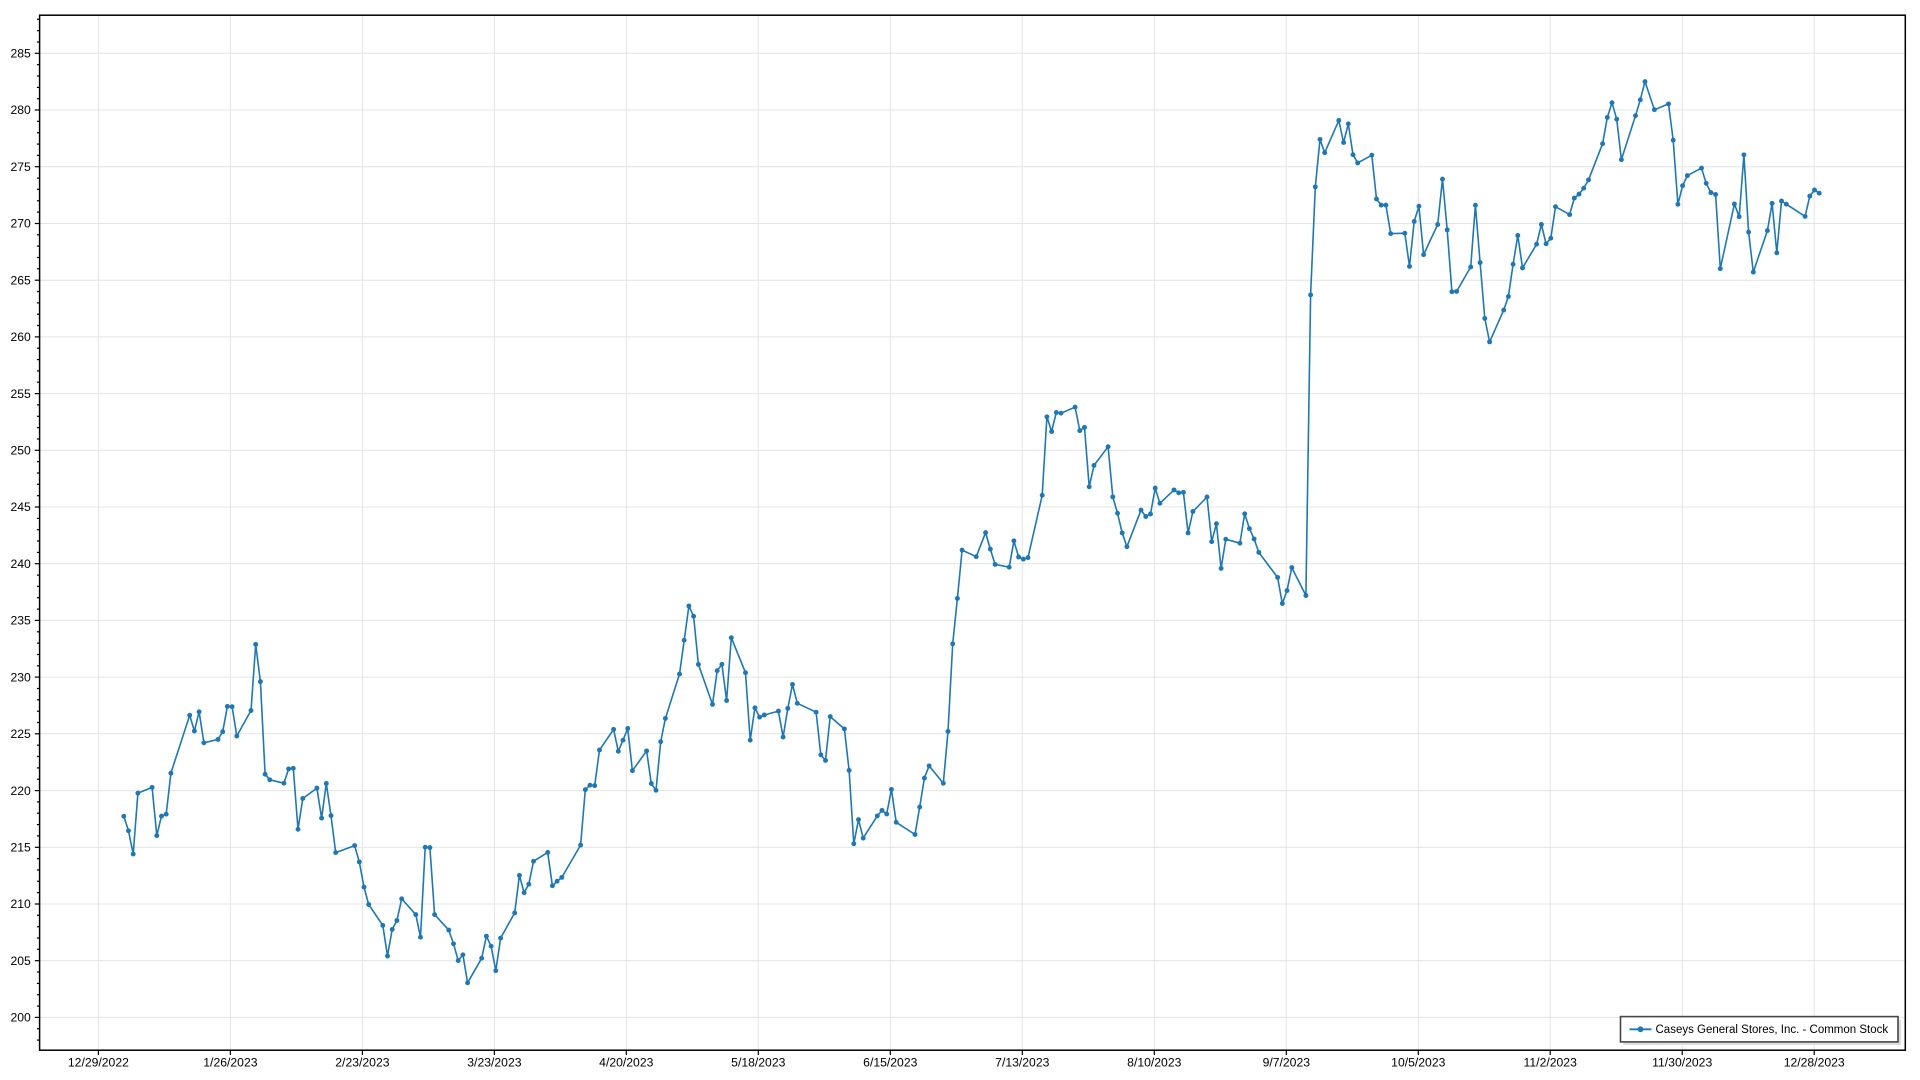 This screenshot has width=1920, height=1080. Describe the element at coordinates (20, 110) in the screenshot. I see `svg-text: 280` at that location.